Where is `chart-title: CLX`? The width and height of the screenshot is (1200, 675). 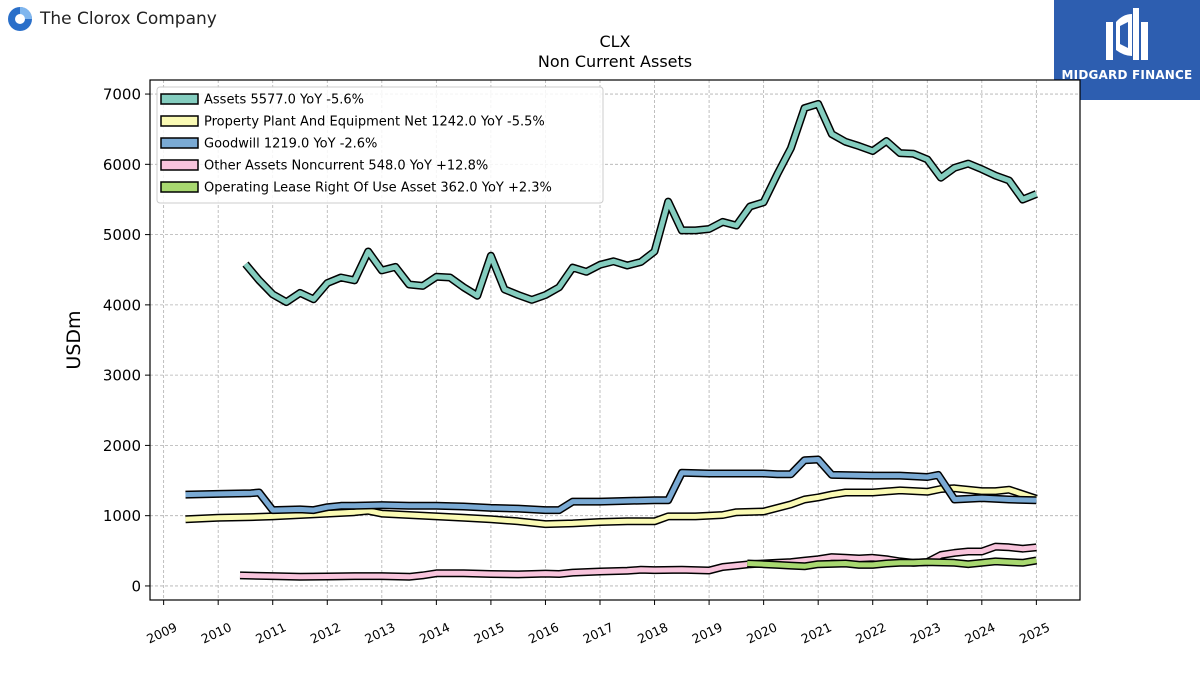
chart-title: CLX is located at coordinates (615, 41).